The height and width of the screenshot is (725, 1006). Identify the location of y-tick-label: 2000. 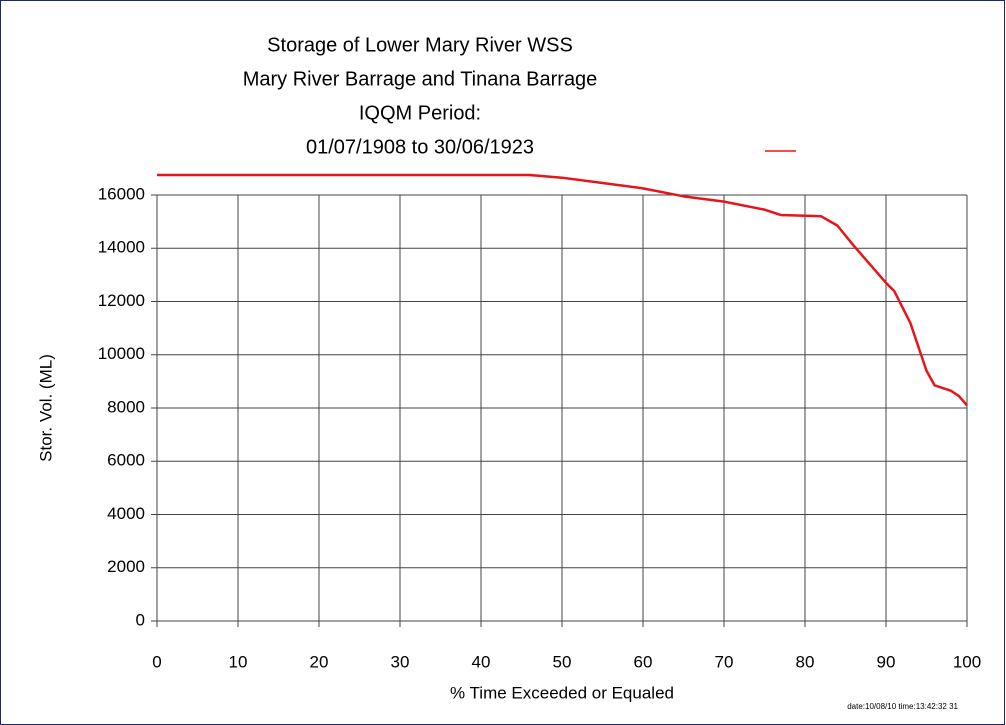
(126, 566).